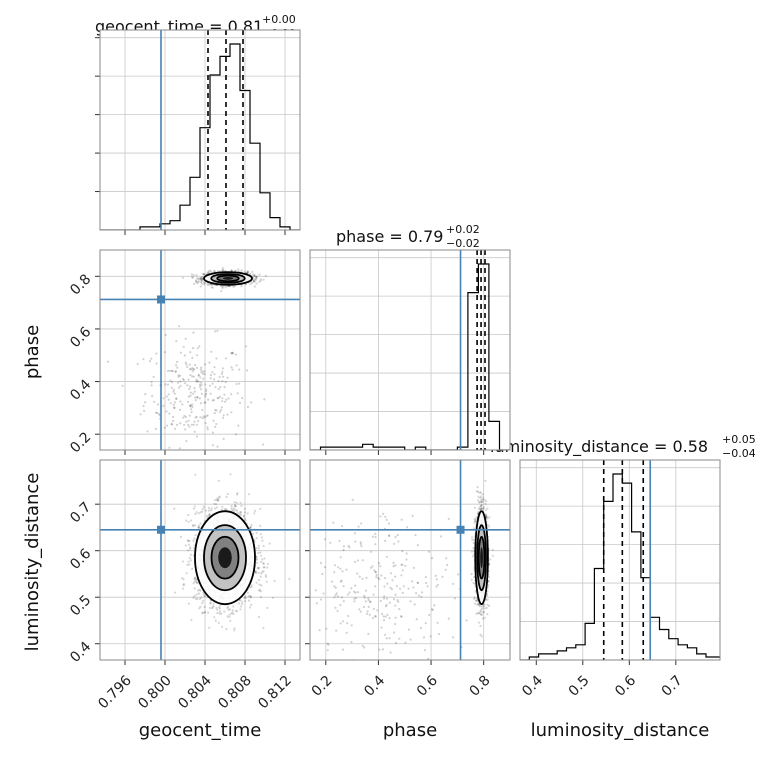 Image resolution: width=760 pixels, height=760 pixels. What do you see at coordinates (410, 730) in the screenshot?
I see `xlabel-phase: phase` at bounding box center [410, 730].